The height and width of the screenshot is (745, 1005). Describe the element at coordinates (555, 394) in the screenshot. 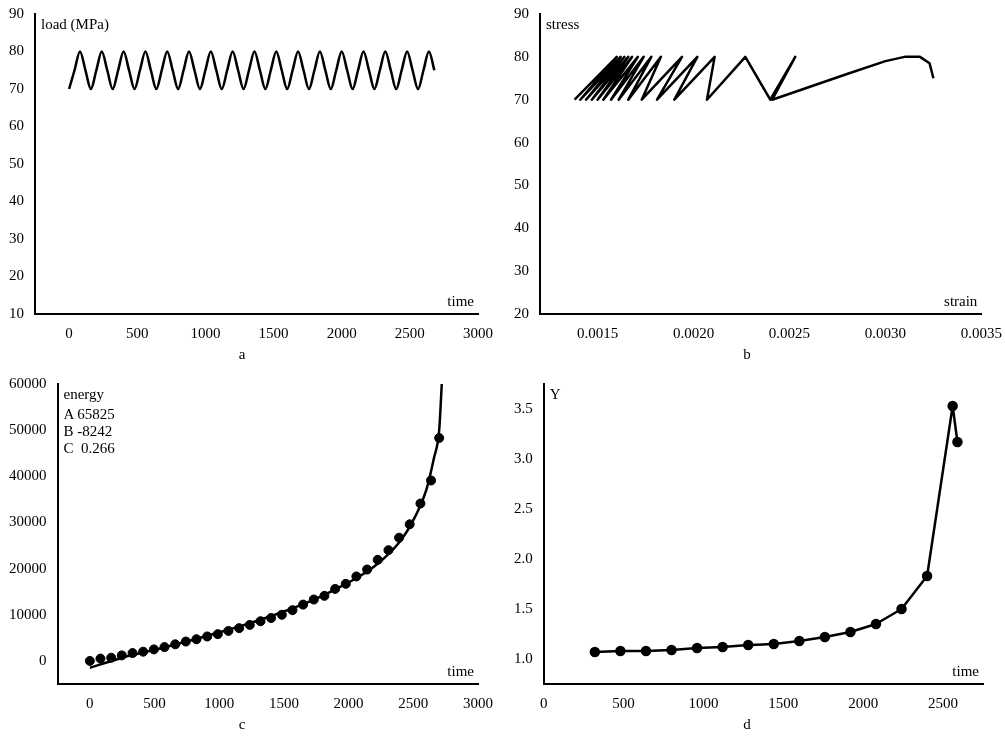

I see `y-axis-title: Y` at that location.